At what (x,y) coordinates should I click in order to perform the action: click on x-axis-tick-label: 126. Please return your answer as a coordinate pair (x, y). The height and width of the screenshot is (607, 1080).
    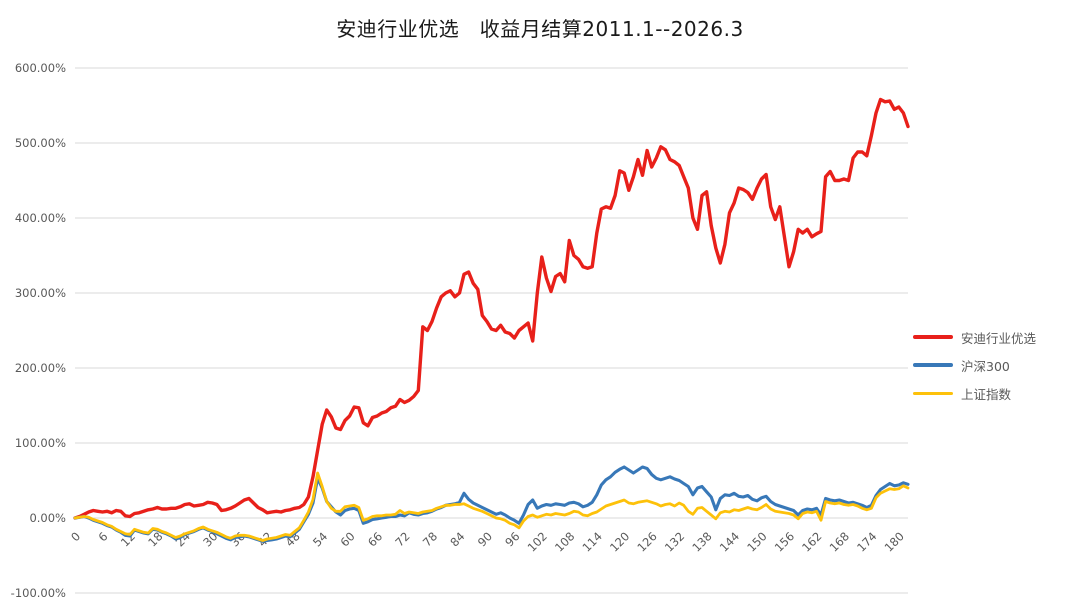
    Looking at the image, I should click on (646, 541).